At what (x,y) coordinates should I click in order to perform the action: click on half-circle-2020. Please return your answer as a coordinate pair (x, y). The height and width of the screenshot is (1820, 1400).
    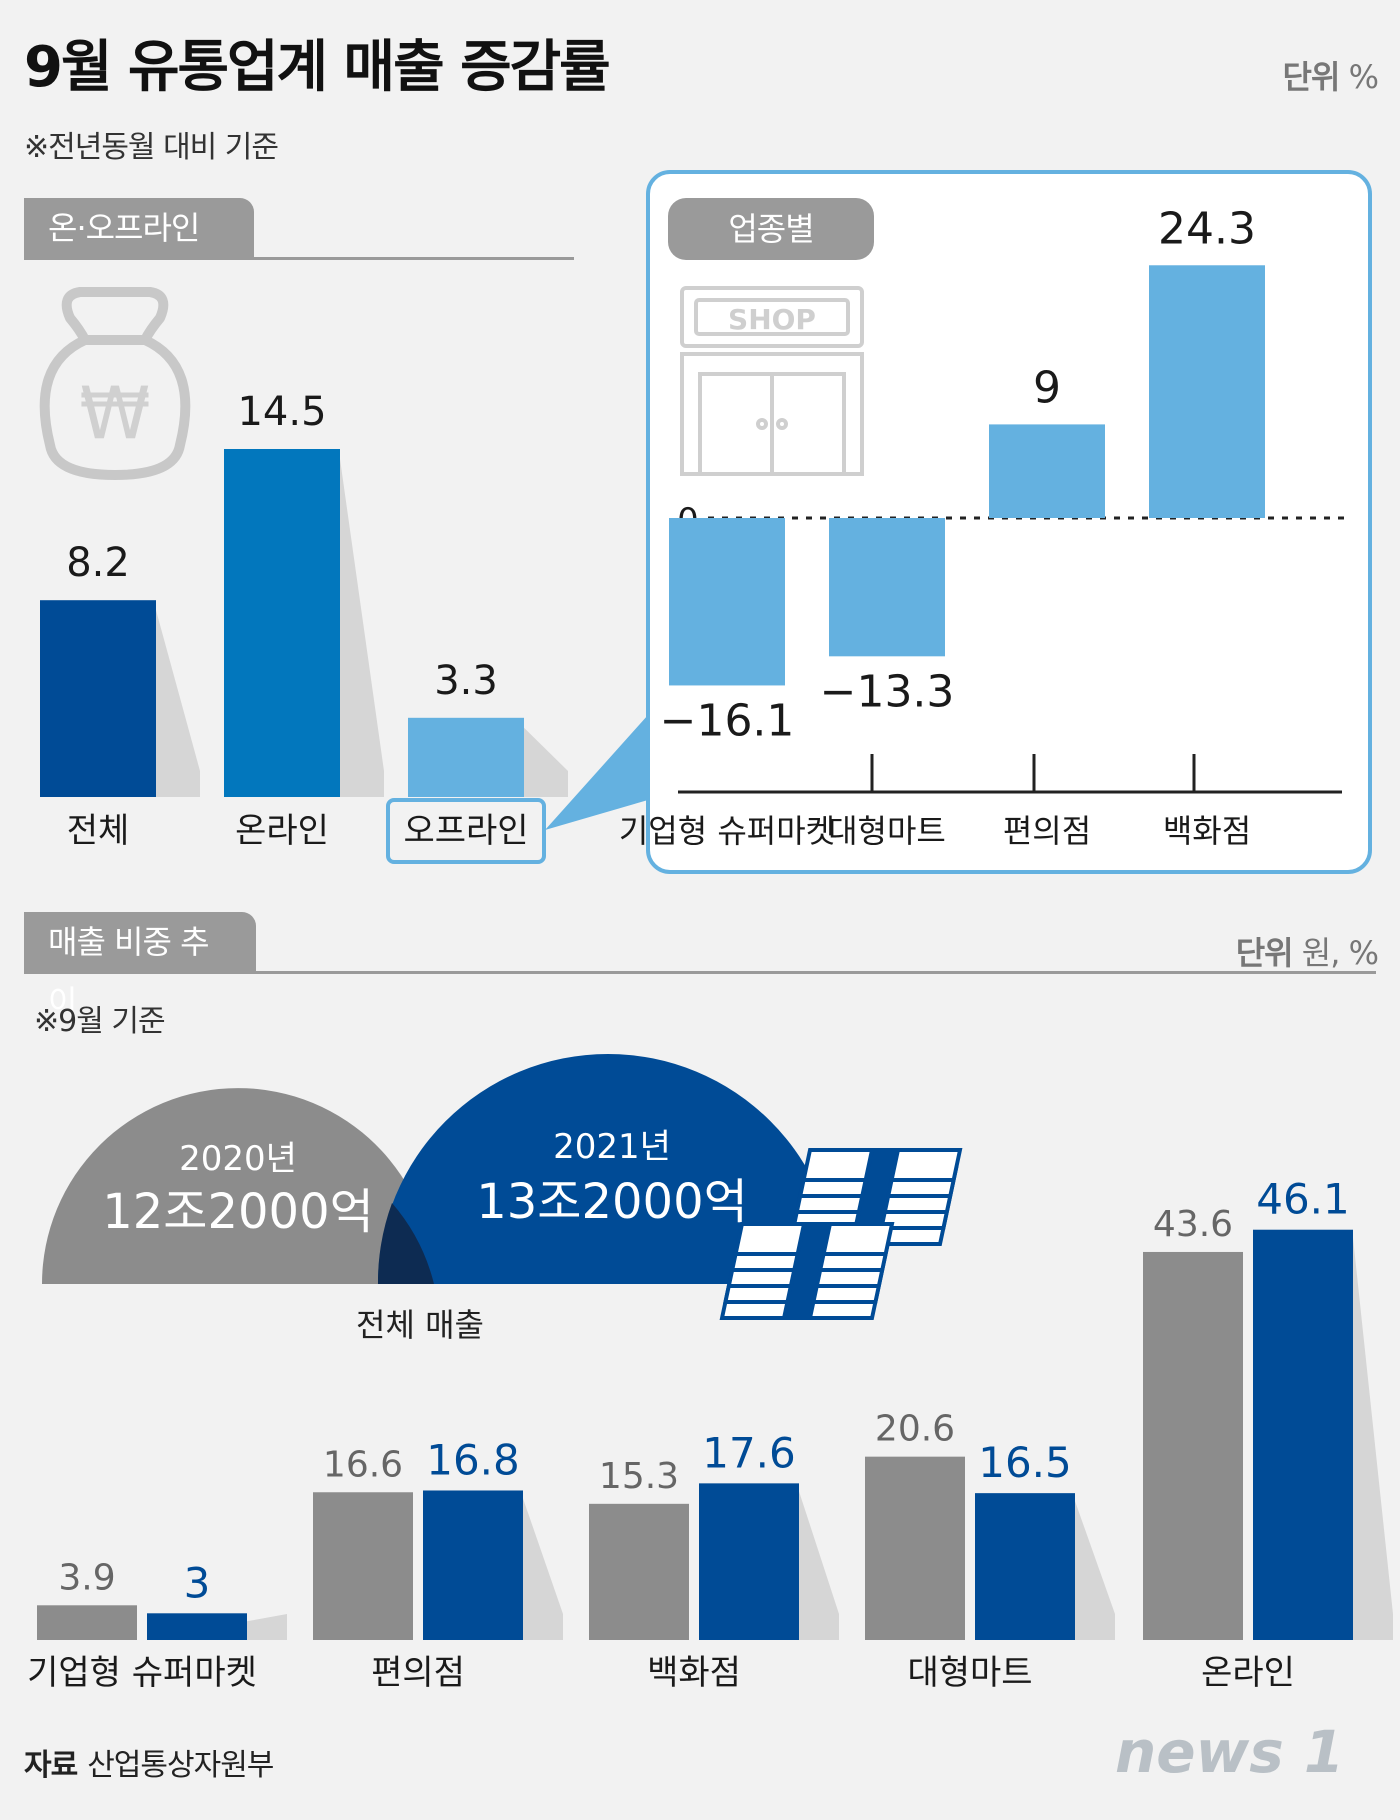
    Looking at the image, I should click on (238, 1186).